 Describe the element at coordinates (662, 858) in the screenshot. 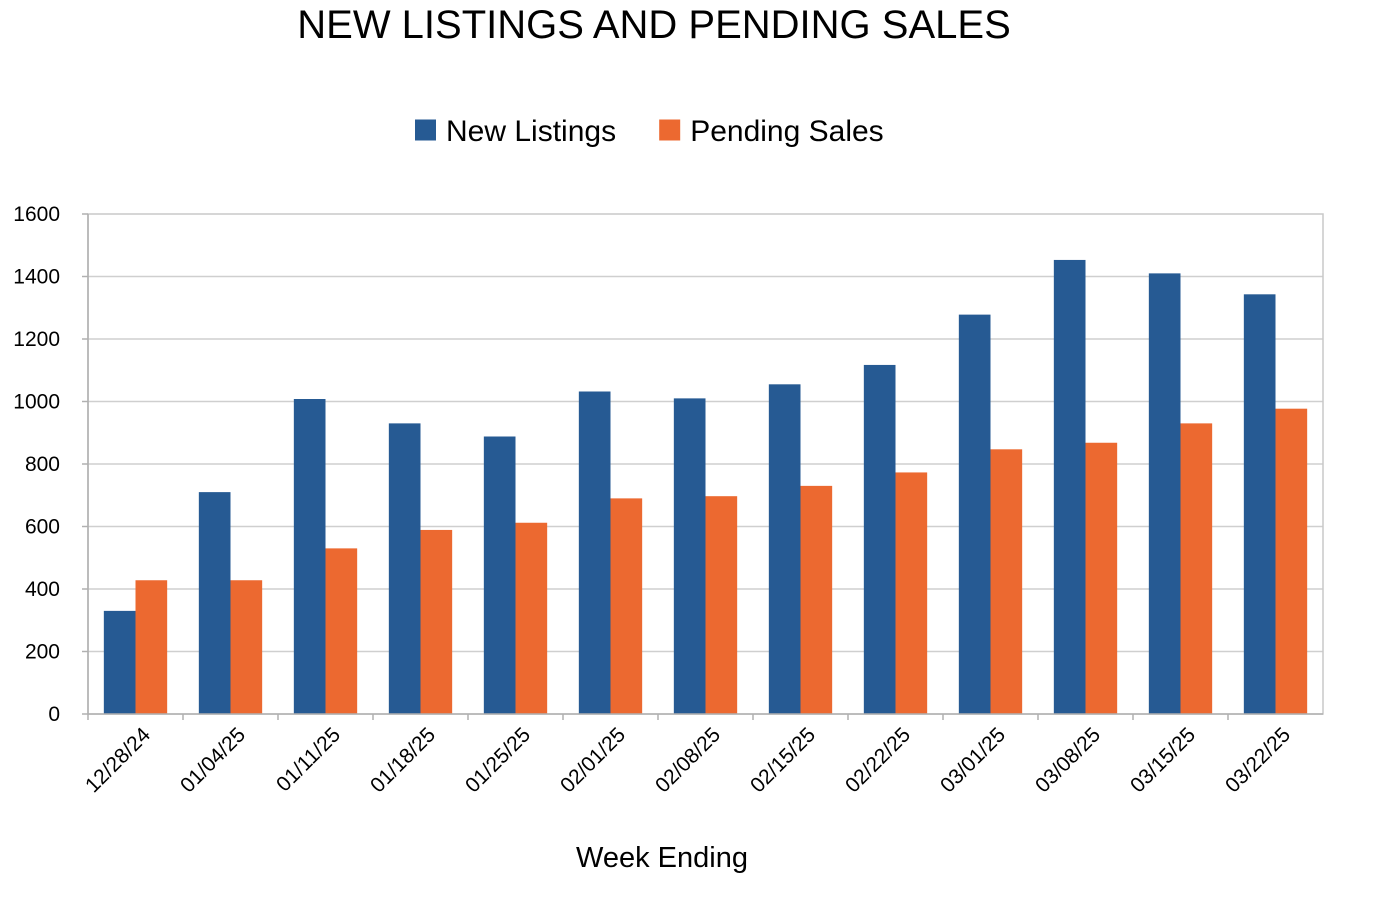

I see `x-axis-label: Week Ending` at that location.